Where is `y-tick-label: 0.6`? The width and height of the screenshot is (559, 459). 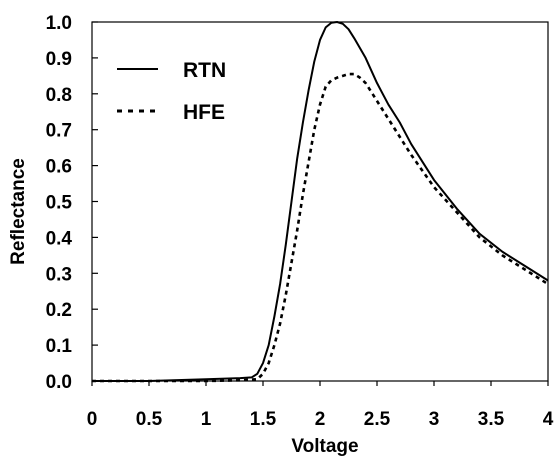
y-tick-label: 0.6 is located at coordinates (59, 167).